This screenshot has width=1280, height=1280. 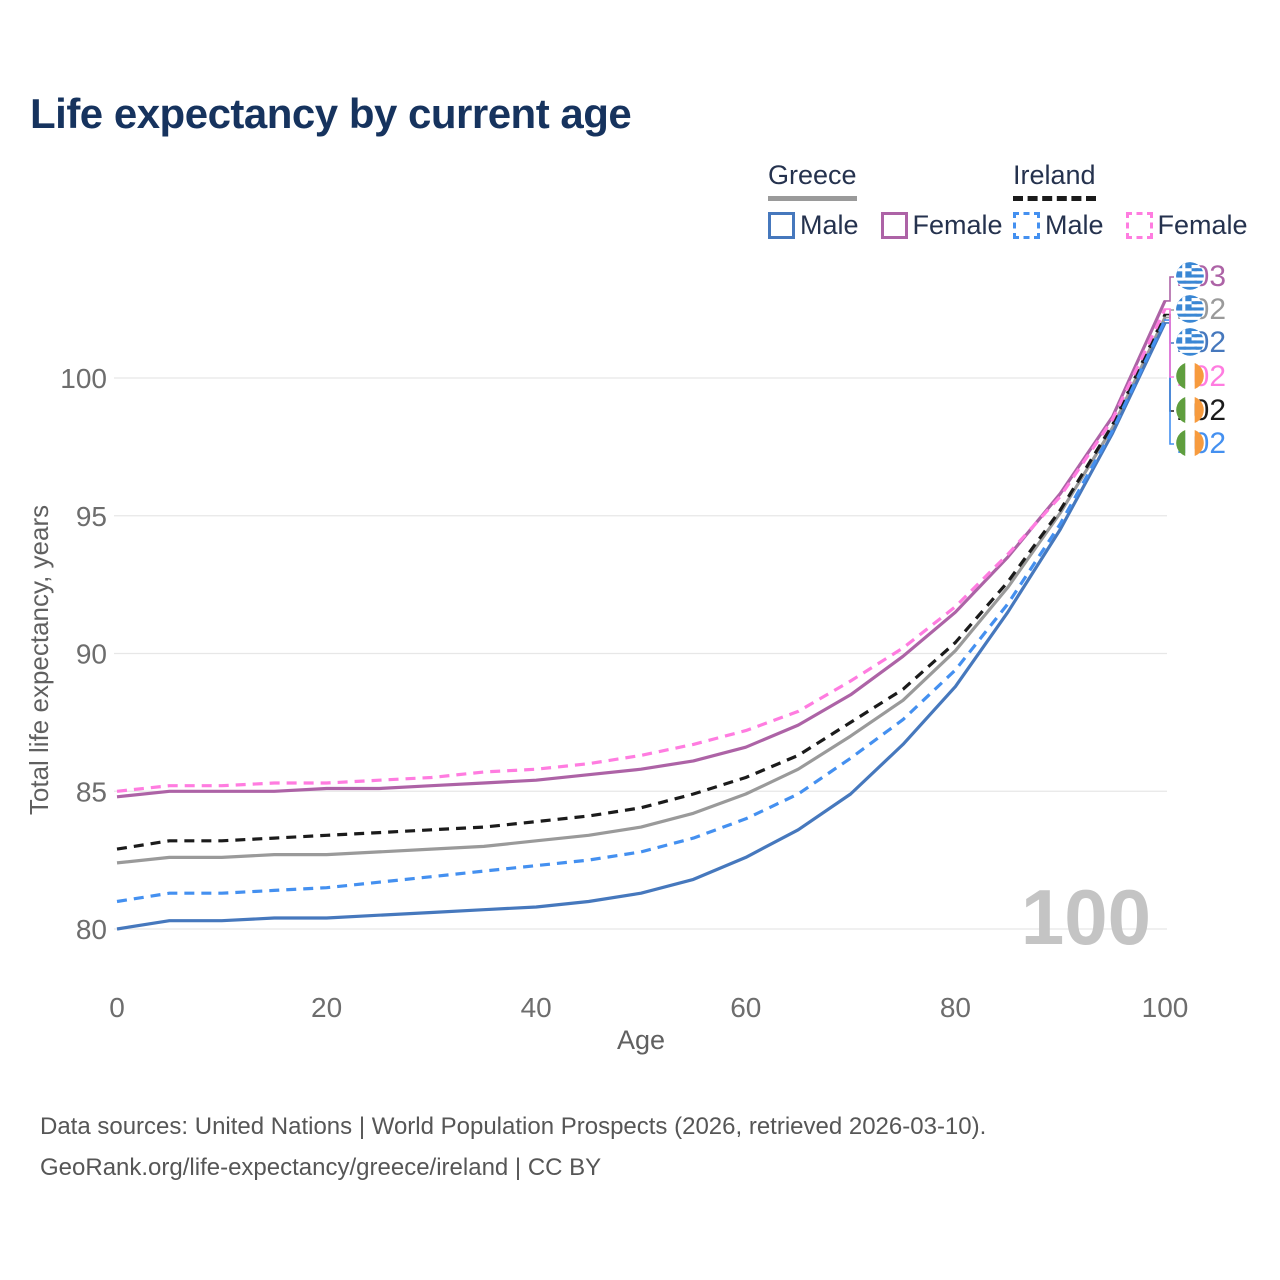 I want to click on end-label-greece-female: 103, so click(x=1201, y=277).